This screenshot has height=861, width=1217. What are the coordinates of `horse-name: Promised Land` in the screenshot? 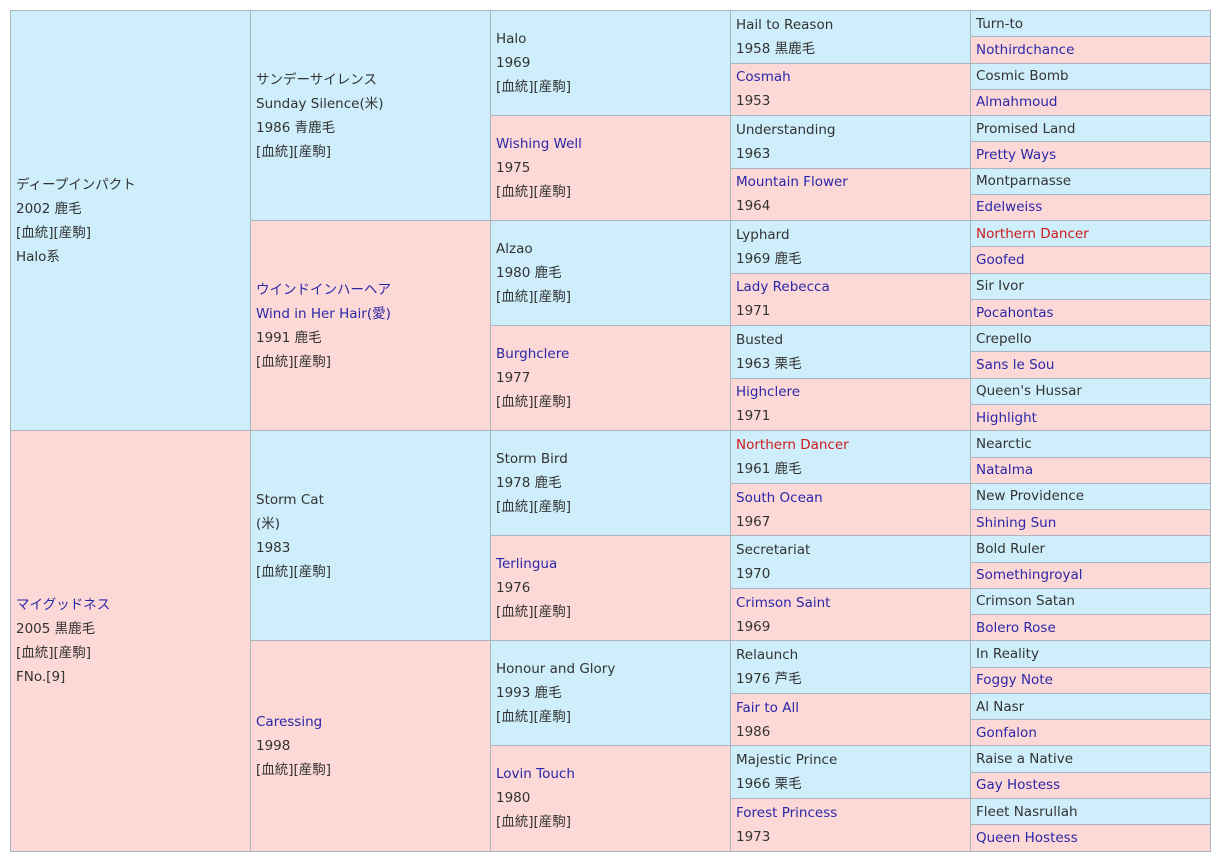 It's located at (1026, 128).